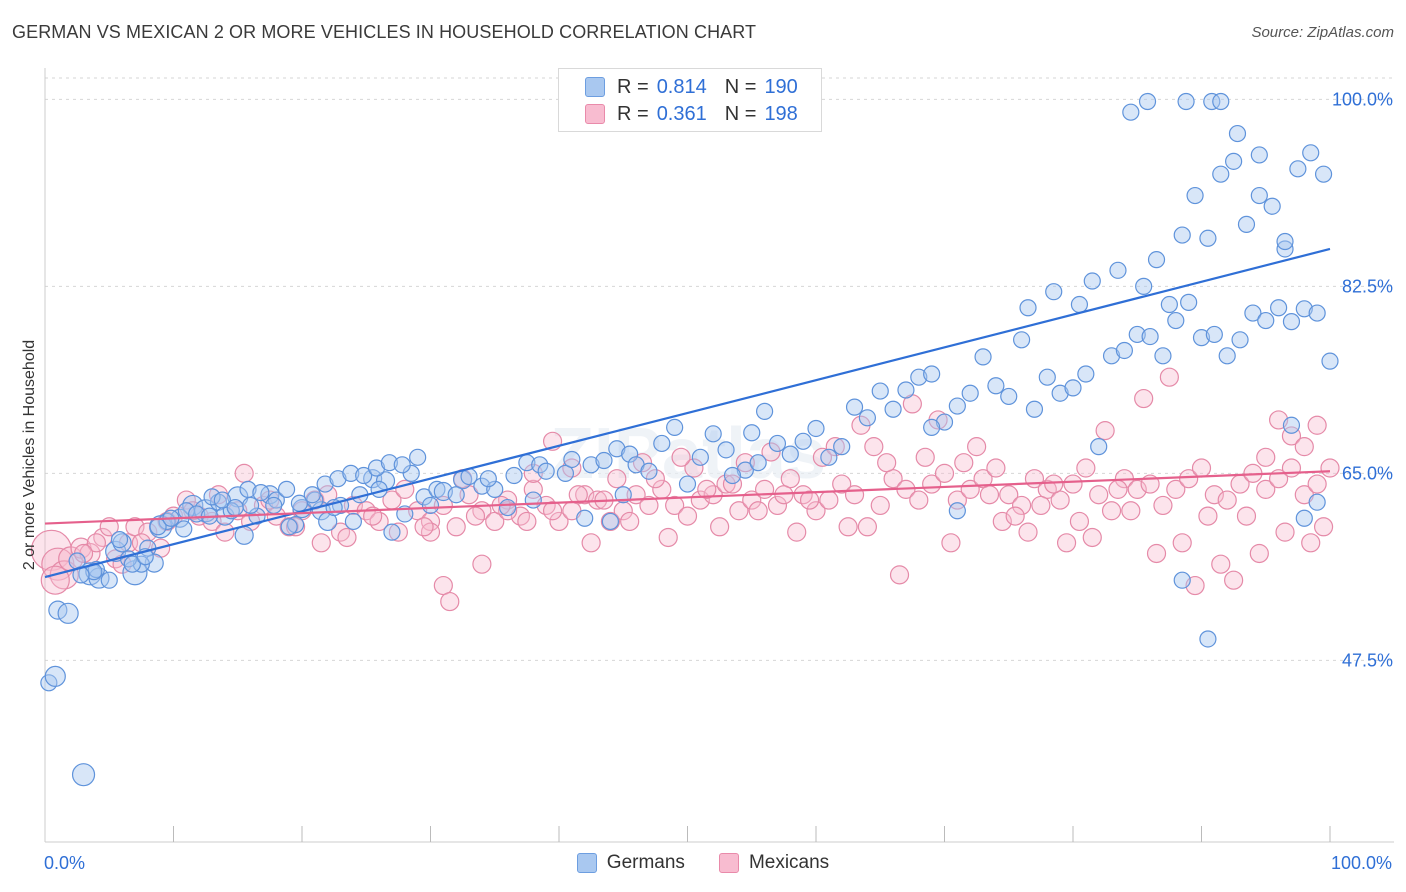 The height and width of the screenshot is (892, 1406). What do you see at coordinates (1362, 379) in the screenshot?
I see `y-tick-labels: 47.5% 65.0% 82.5% 100.0%` at bounding box center [1362, 379].